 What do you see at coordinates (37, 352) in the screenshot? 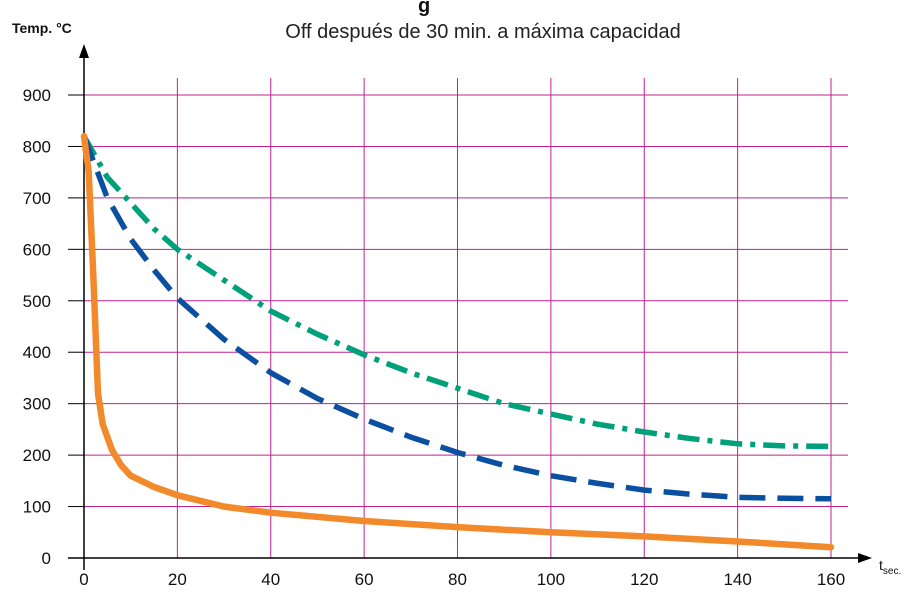
I see `y-tick-label: 400` at bounding box center [37, 352].